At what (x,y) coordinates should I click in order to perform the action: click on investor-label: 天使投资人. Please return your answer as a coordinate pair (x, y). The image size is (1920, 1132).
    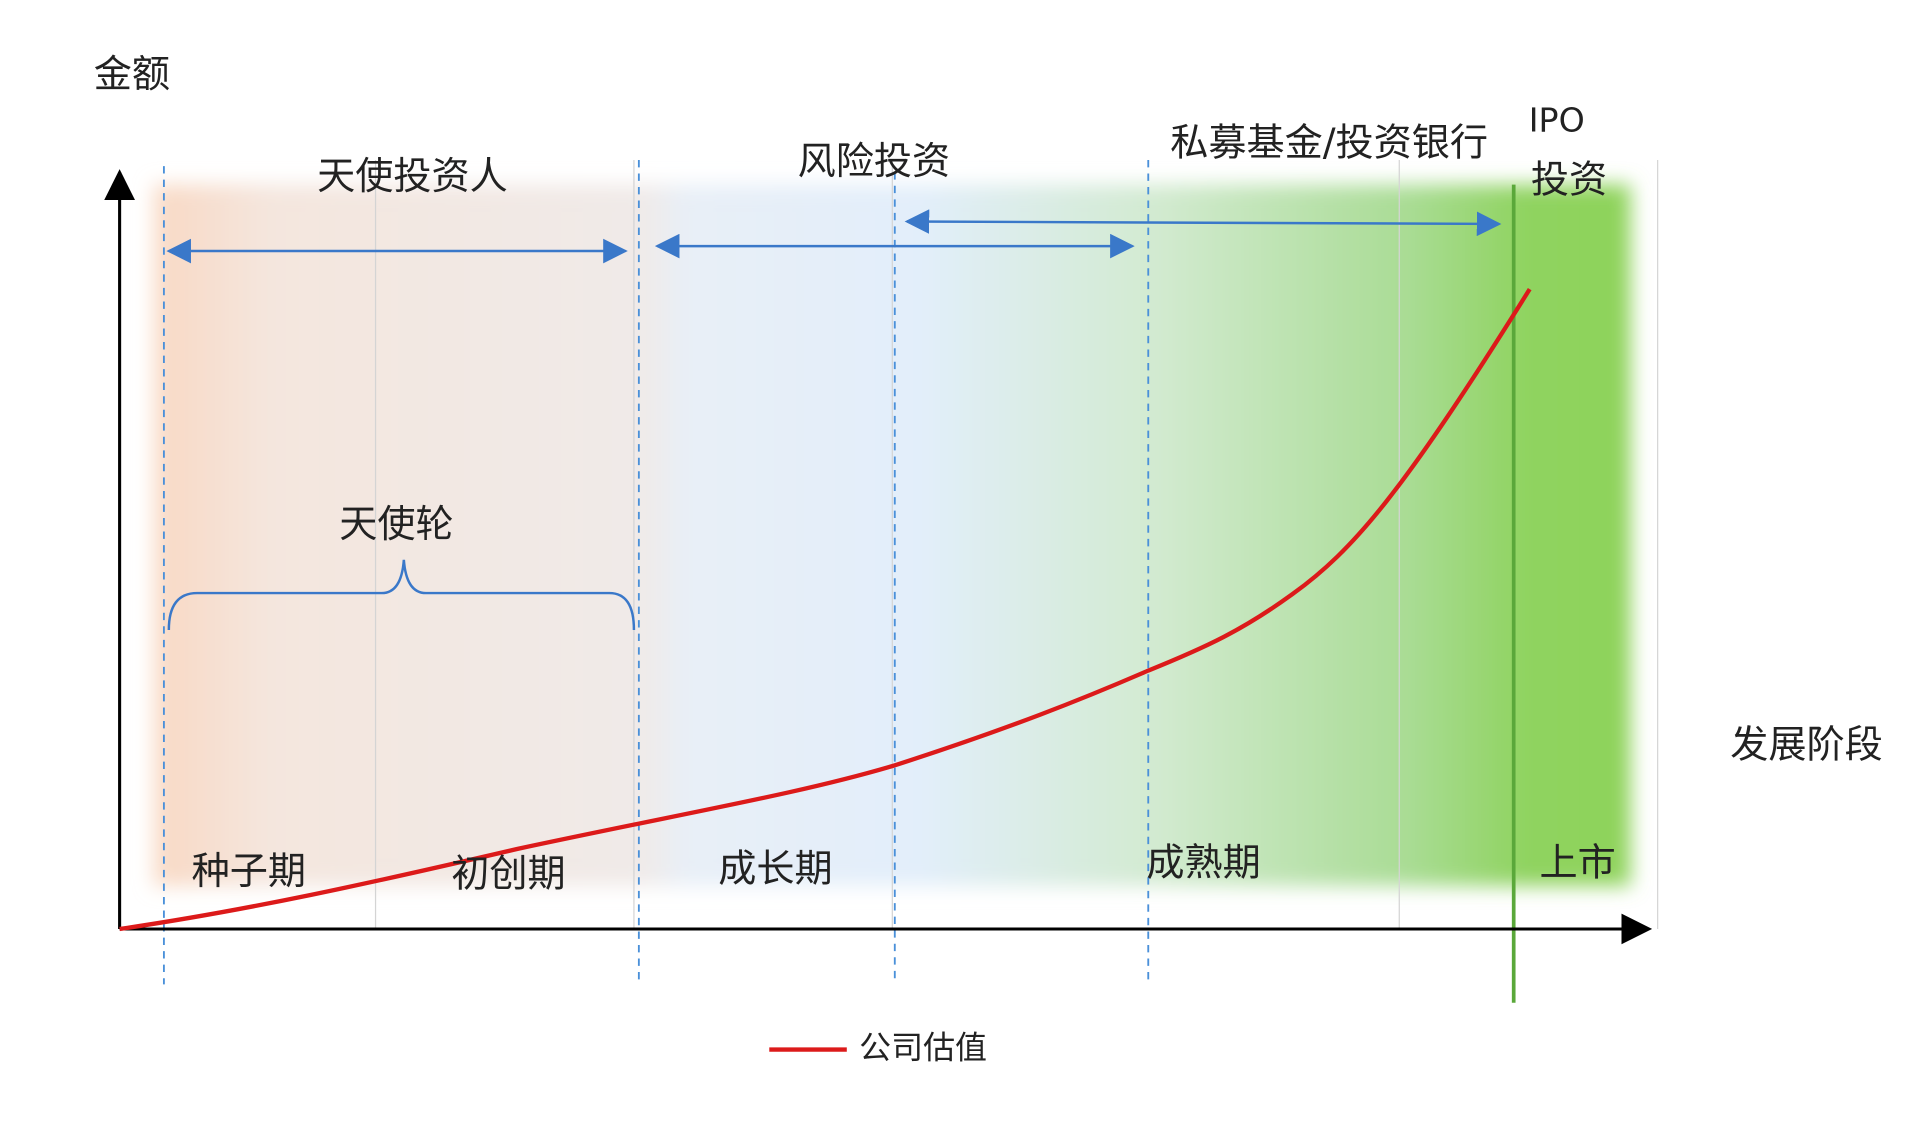
    Looking at the image, I should click on (412, 176).